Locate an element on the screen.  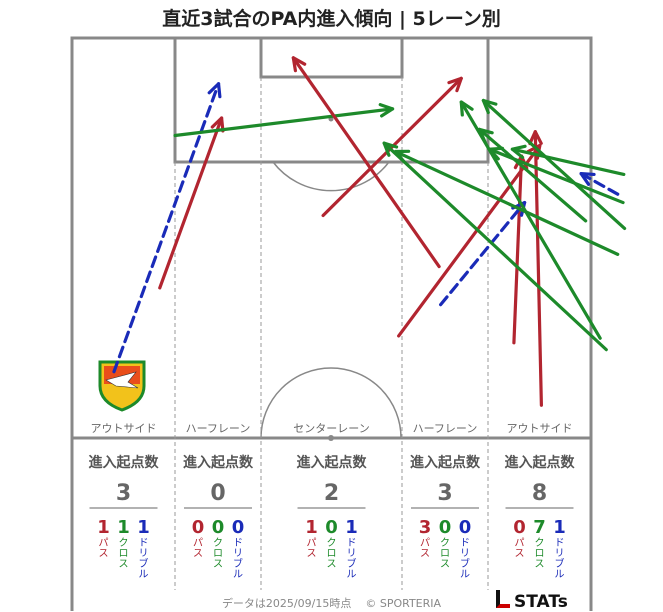
stats-logo-icon is located at coordinates (503, 599).